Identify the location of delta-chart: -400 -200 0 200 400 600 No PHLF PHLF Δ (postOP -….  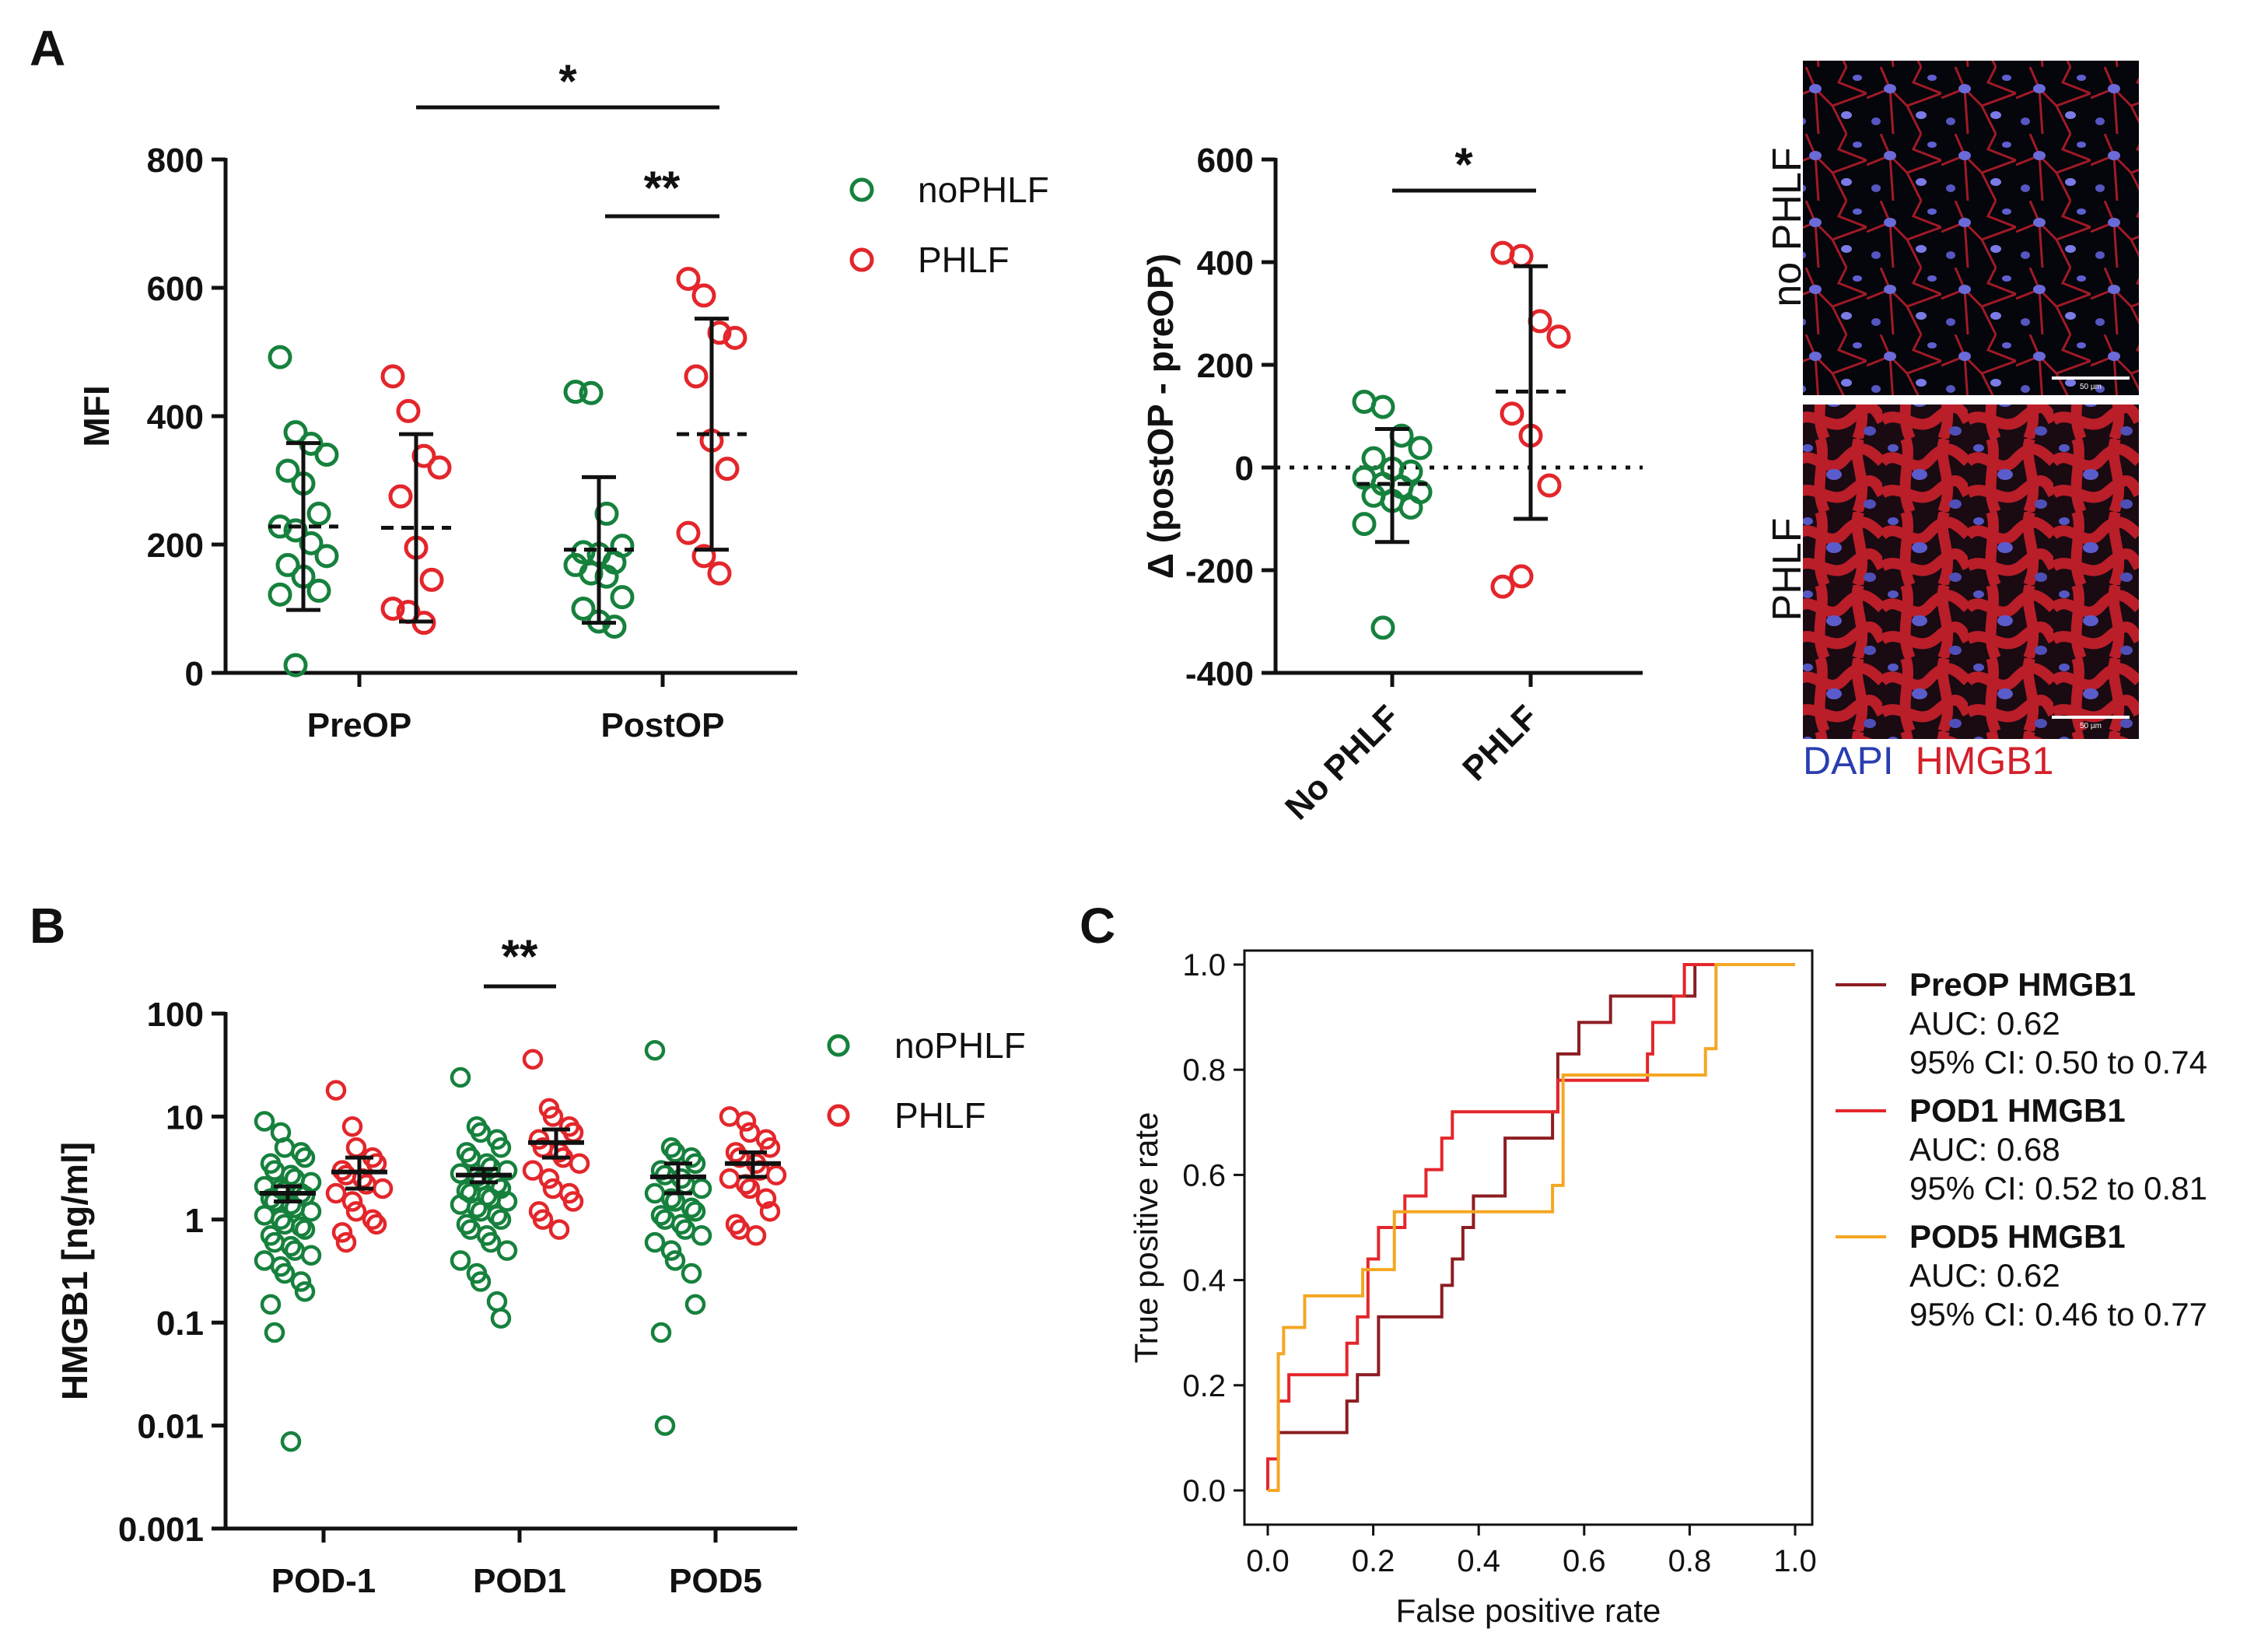
(1391, 482).